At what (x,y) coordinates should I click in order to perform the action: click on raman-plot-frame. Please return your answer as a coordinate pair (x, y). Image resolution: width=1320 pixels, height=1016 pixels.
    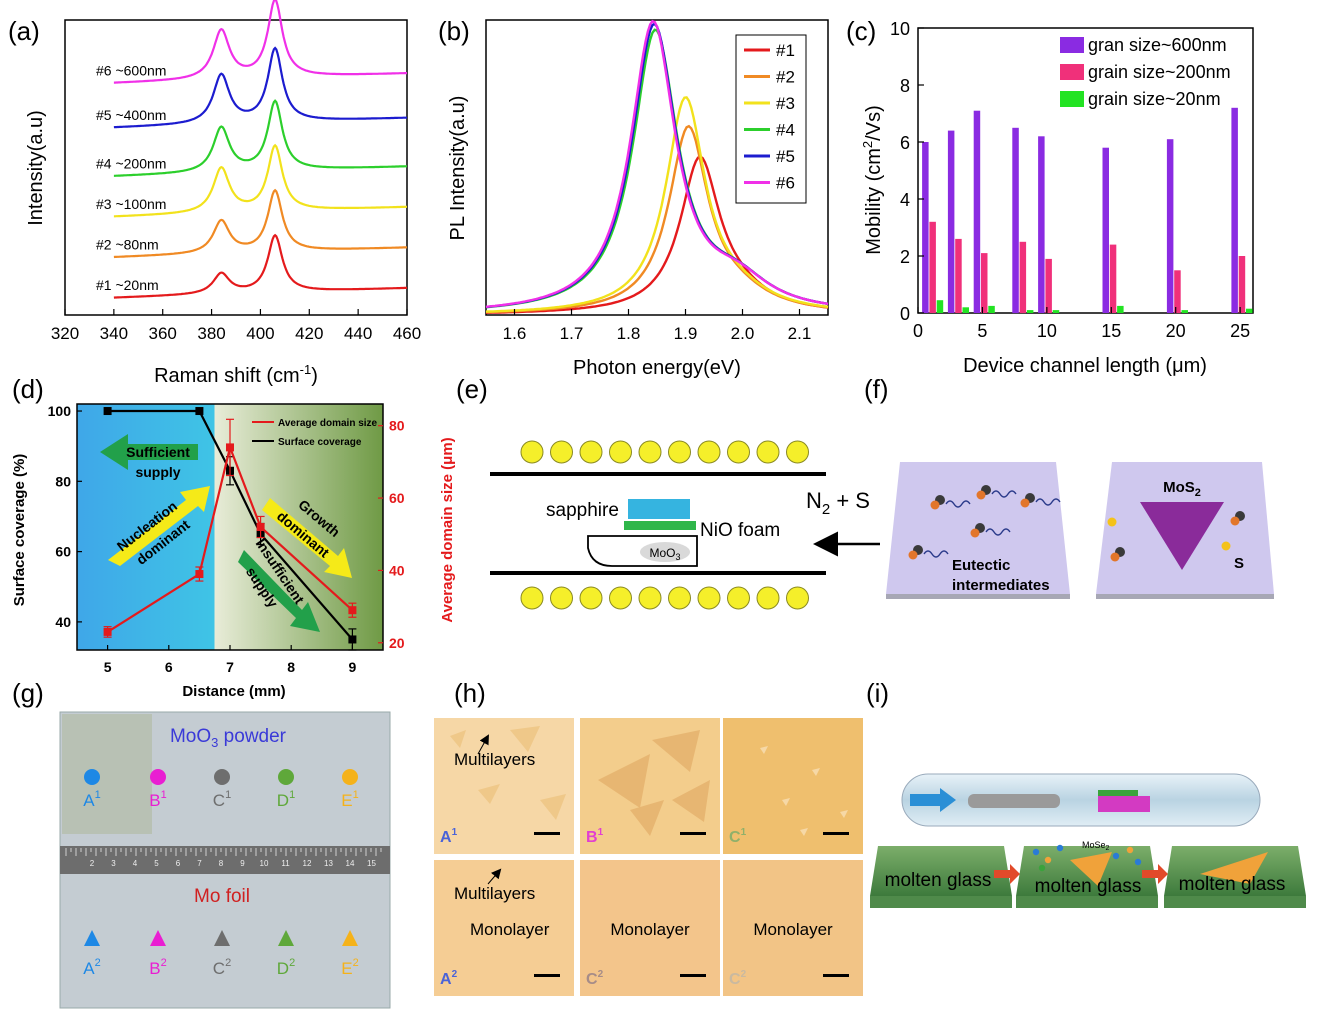
    Looking at the image, I should click on (236, 167).